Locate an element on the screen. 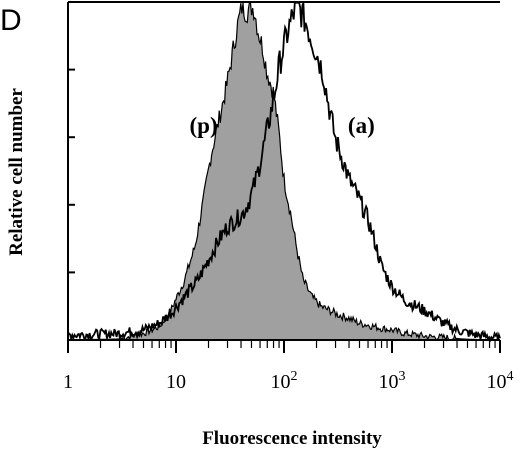  panel-letter: D is located at coordinates (11, 20).